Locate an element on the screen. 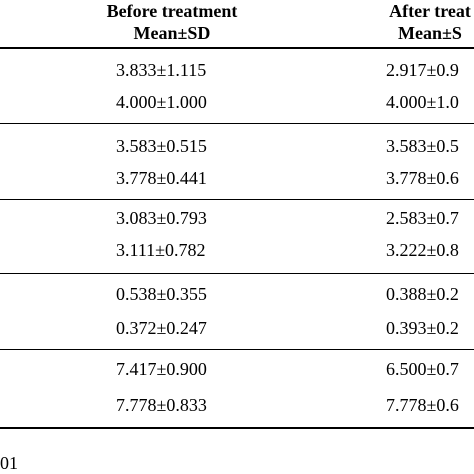  cell-before-5: 3.083±0.793 is located at coordinates (161, 218).